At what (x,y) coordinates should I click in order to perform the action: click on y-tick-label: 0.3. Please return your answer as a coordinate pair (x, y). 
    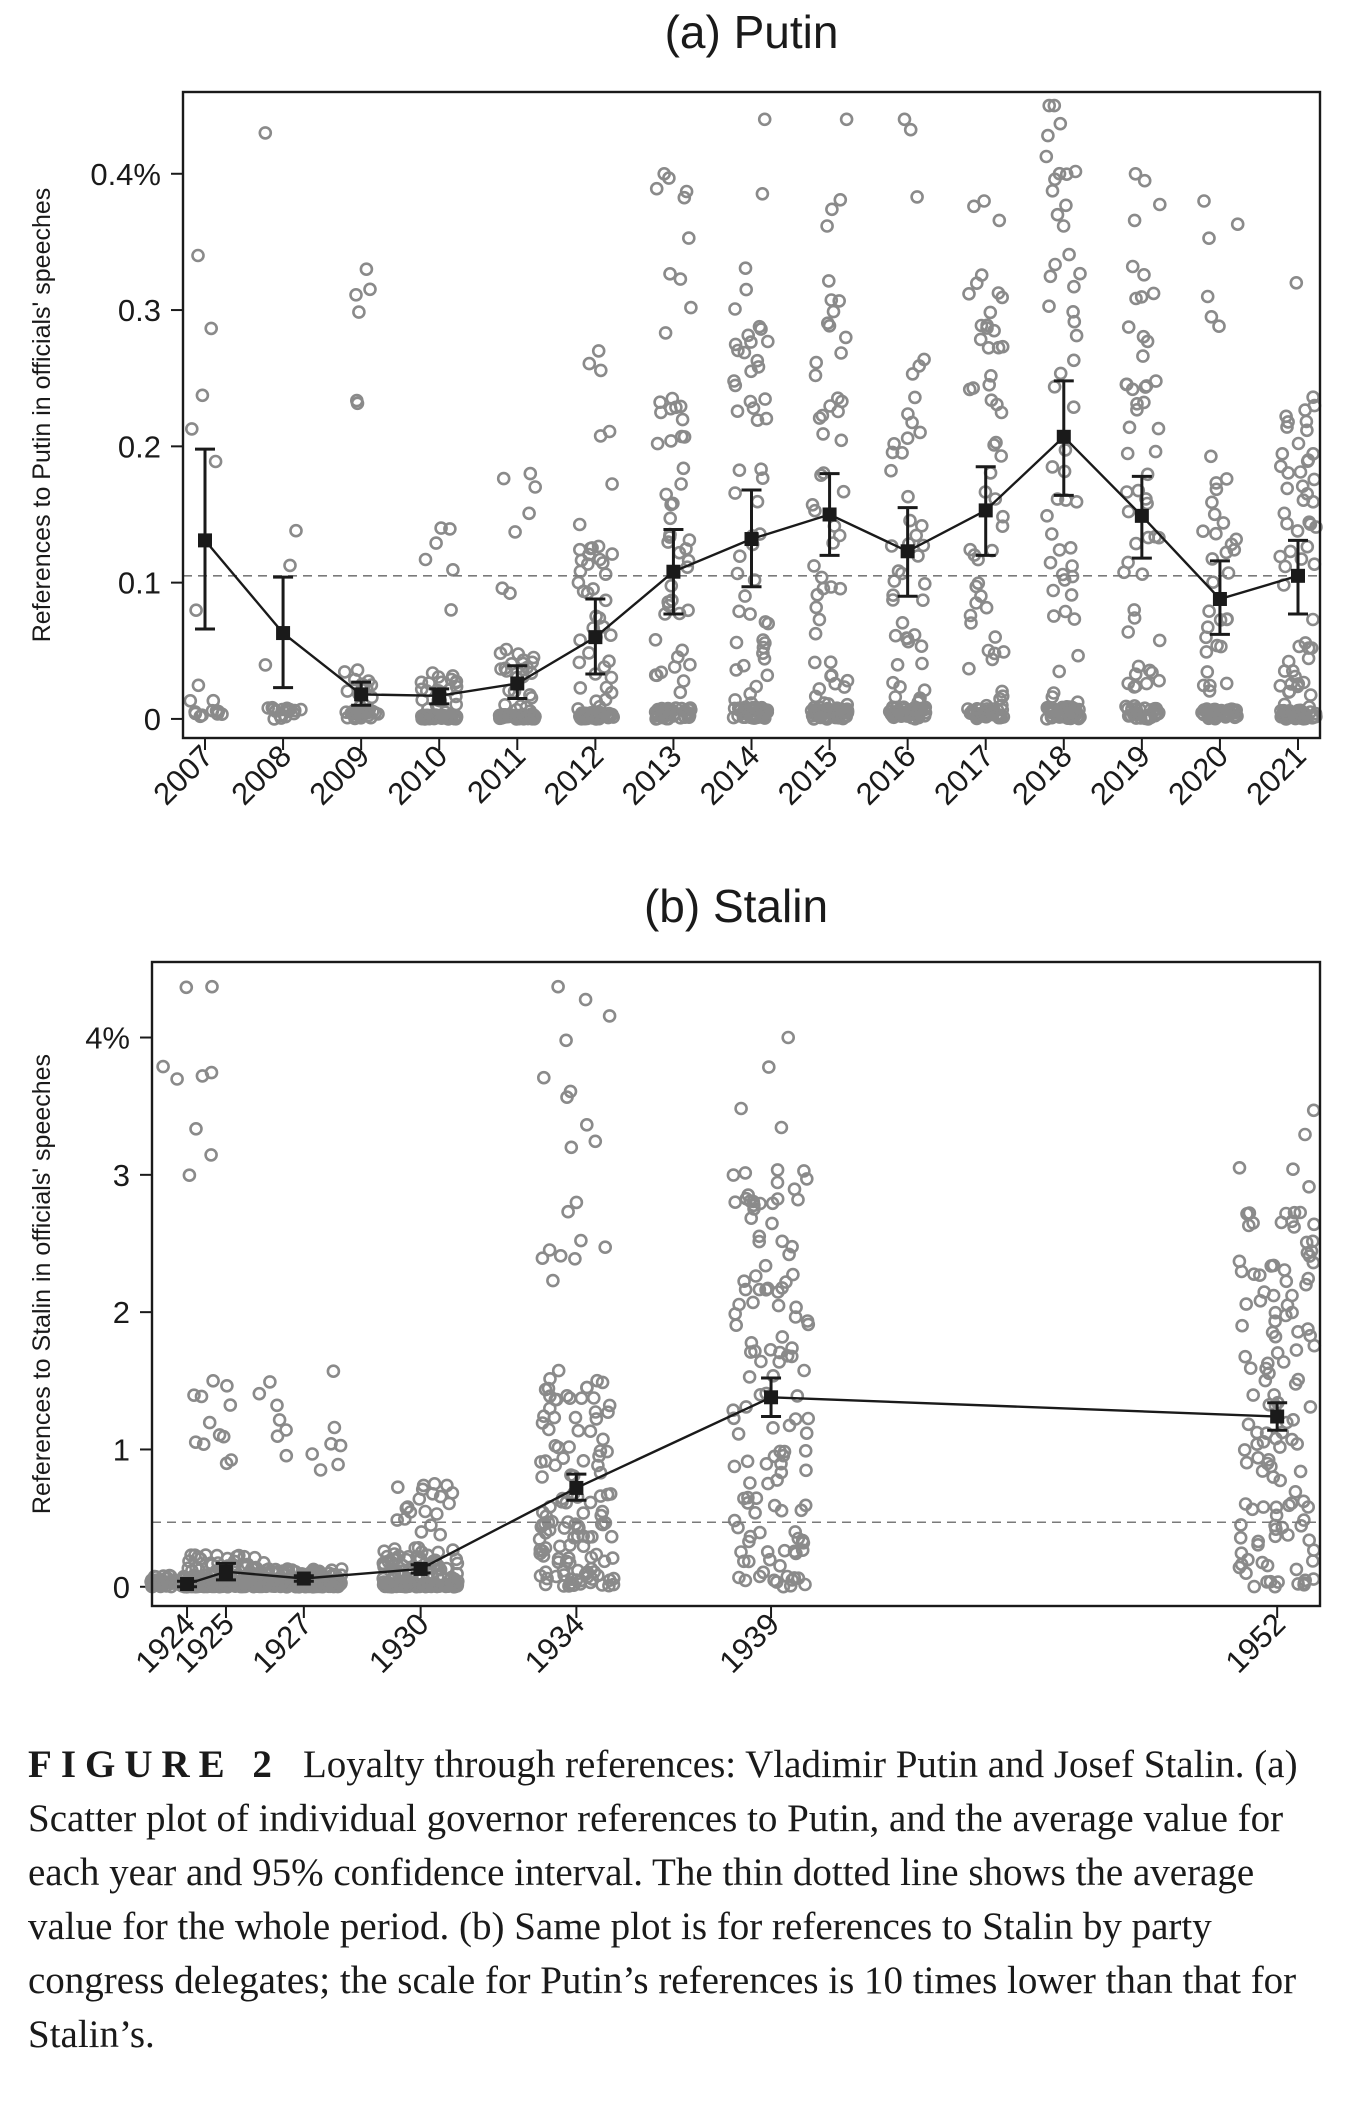
    Looking at the image, I should click on (139, 310).